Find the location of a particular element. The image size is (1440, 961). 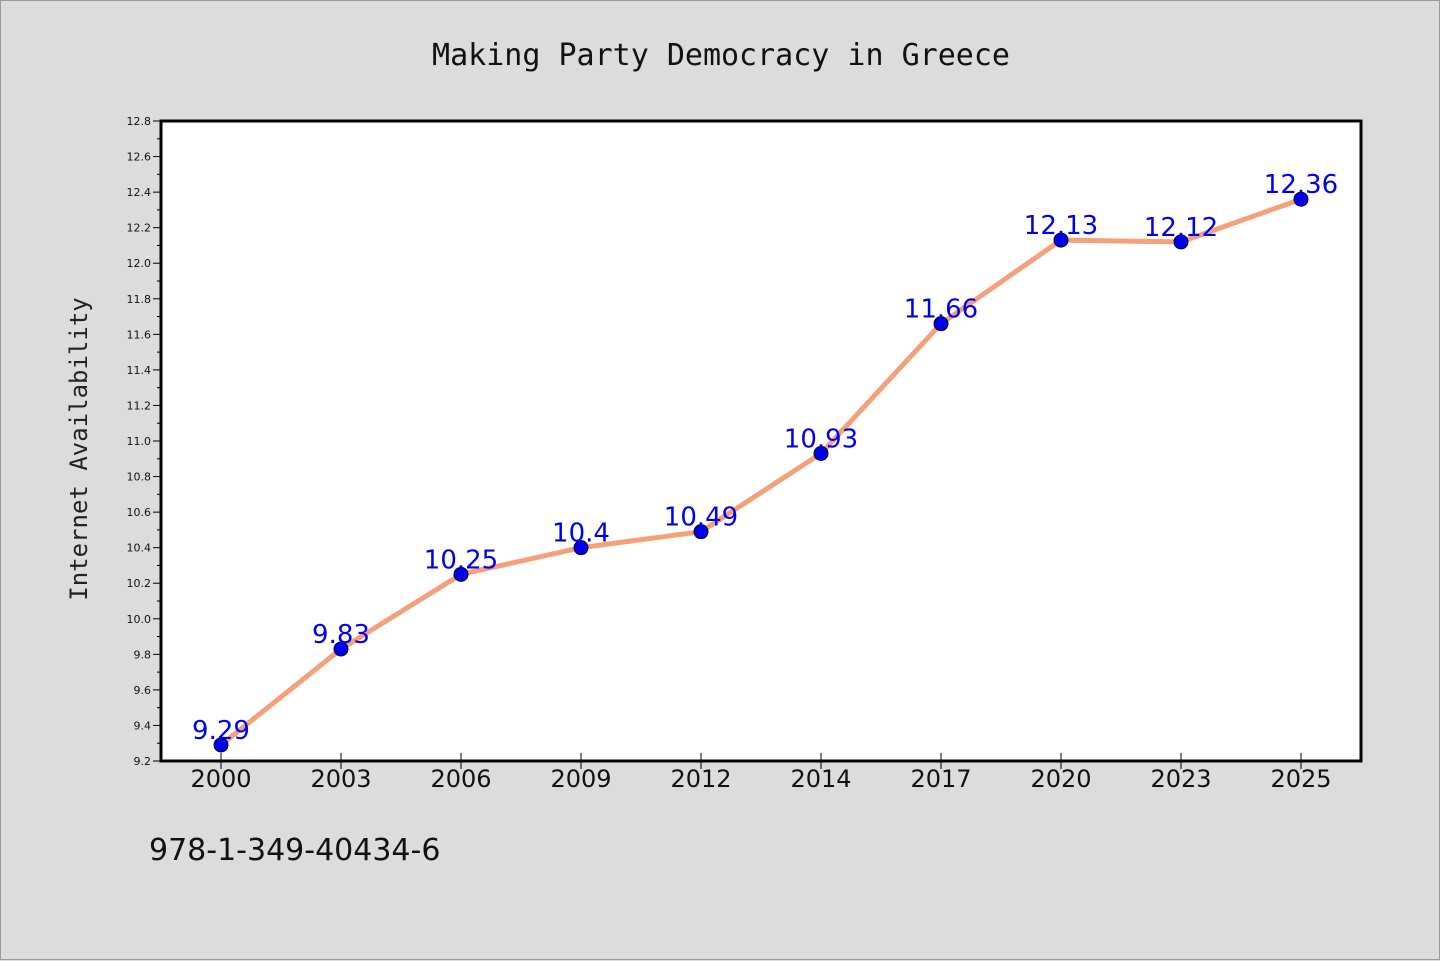

y-tick-label: 9.6 is located at coordinates (143, 690).